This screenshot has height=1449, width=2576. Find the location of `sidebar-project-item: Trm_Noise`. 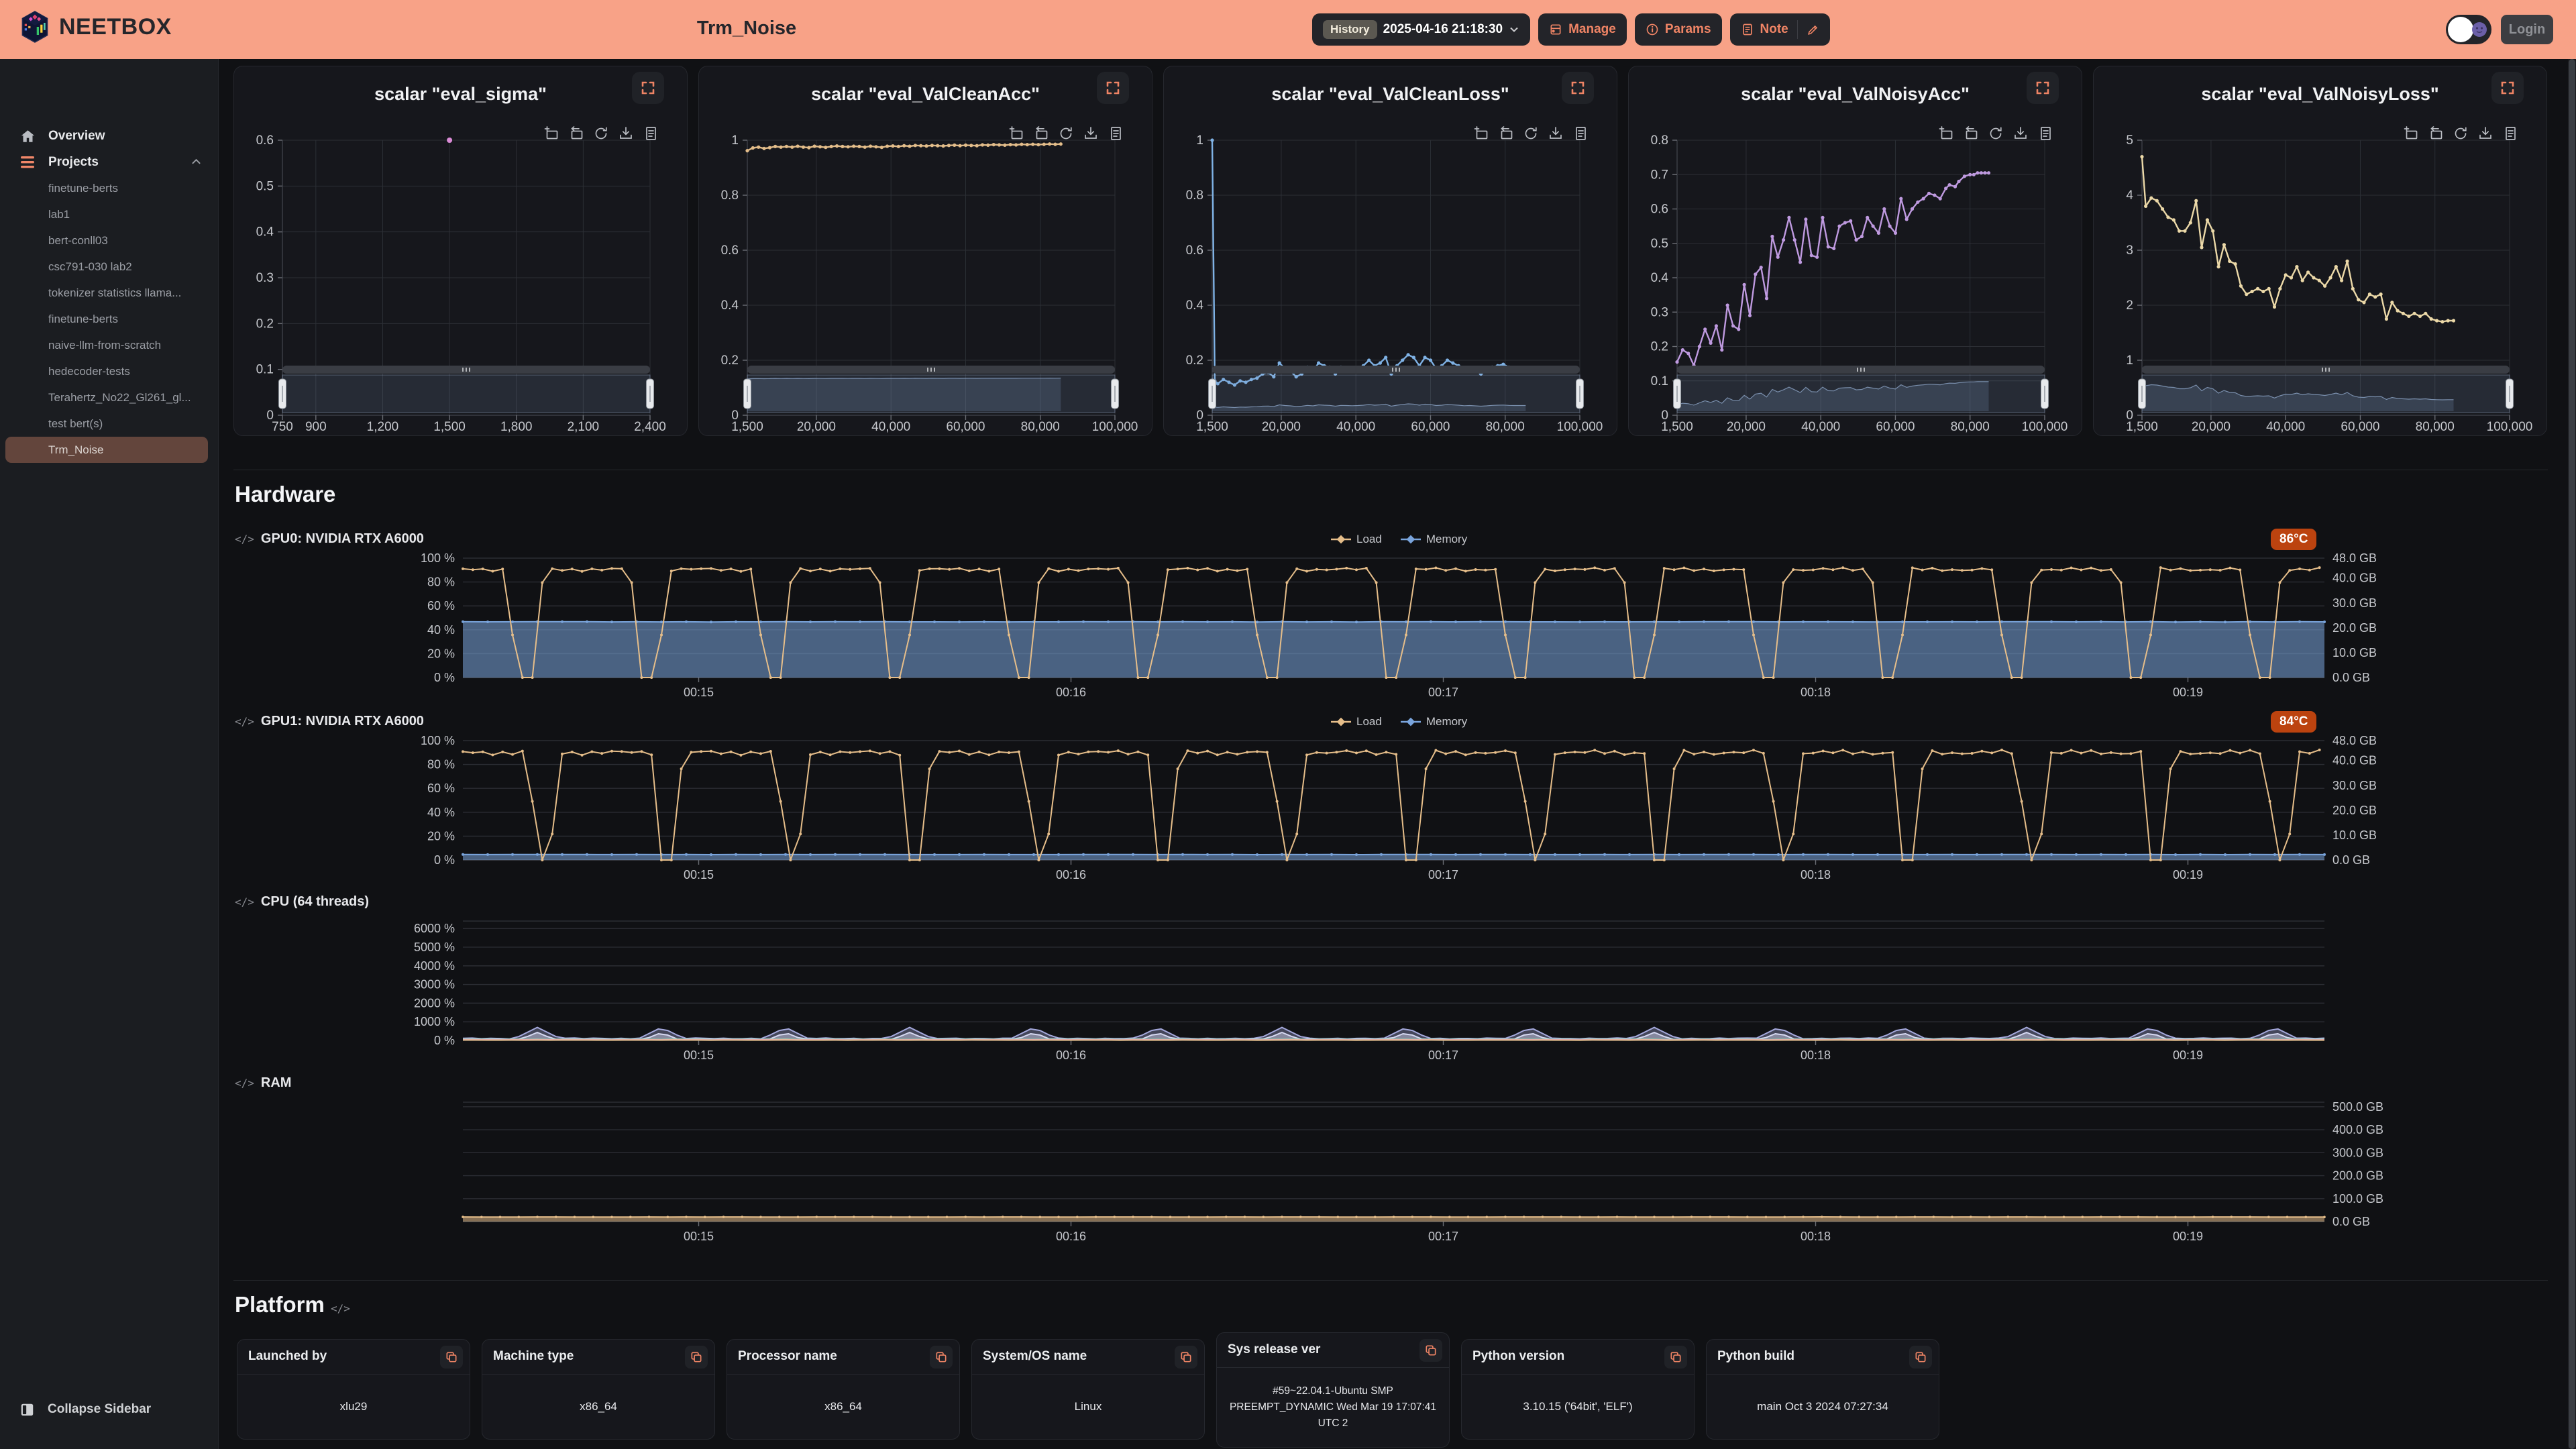

sidebar-project-item: Trm_Noise is located at coordinates (106, 450).